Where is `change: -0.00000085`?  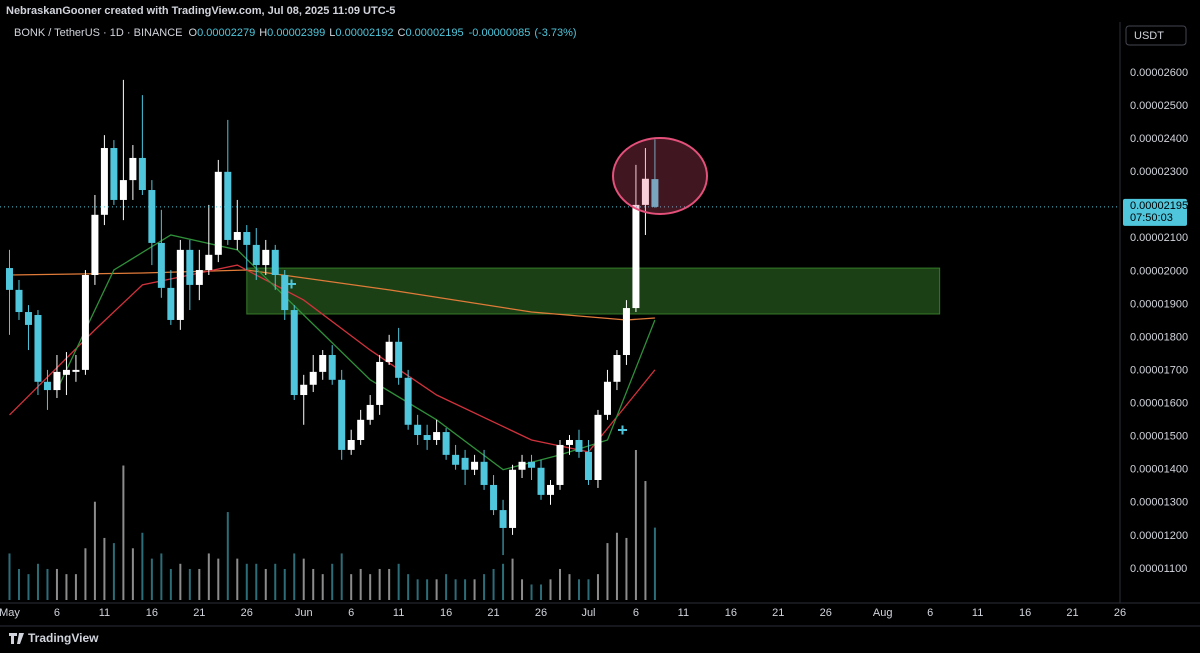
change: -0.00000085 is located at coordinates (500, 33).